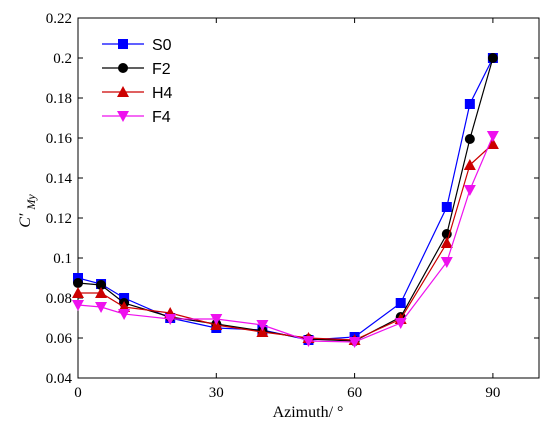 The image size is (550, 426). Describe the element at coordinates (162, 45) in the screenshot. I see `legend-label: S0` at that location.